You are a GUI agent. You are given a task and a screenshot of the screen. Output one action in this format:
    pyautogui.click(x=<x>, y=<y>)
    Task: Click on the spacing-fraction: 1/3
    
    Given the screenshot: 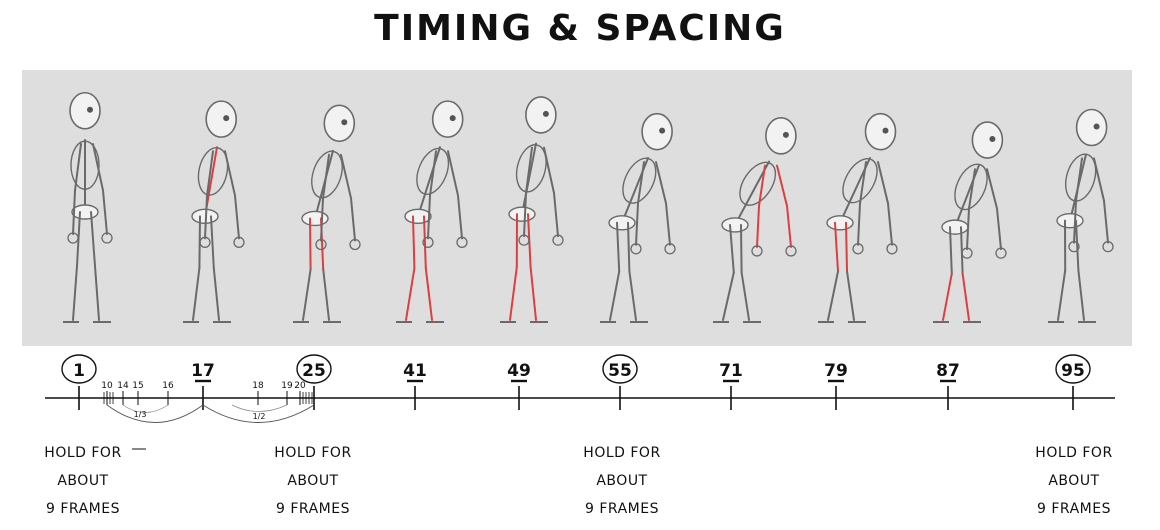 What is the action you would take?
    pyautogui.click(x=140, y=414)
    